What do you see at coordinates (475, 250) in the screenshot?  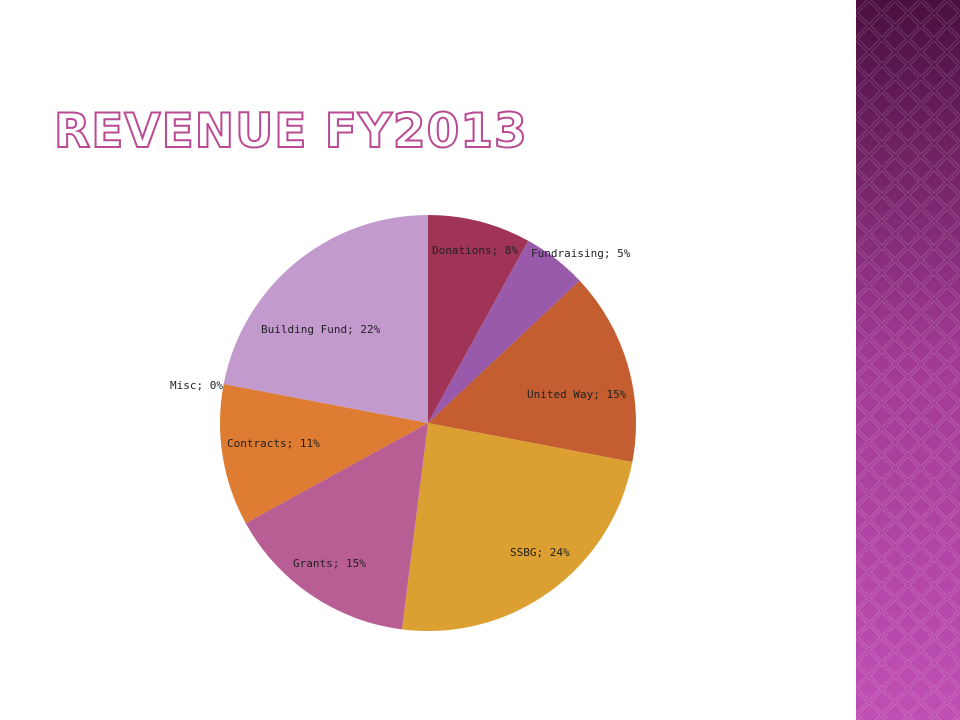 I see `pie-label-donations: Donations; 8%` at bounding box center [475, 250].